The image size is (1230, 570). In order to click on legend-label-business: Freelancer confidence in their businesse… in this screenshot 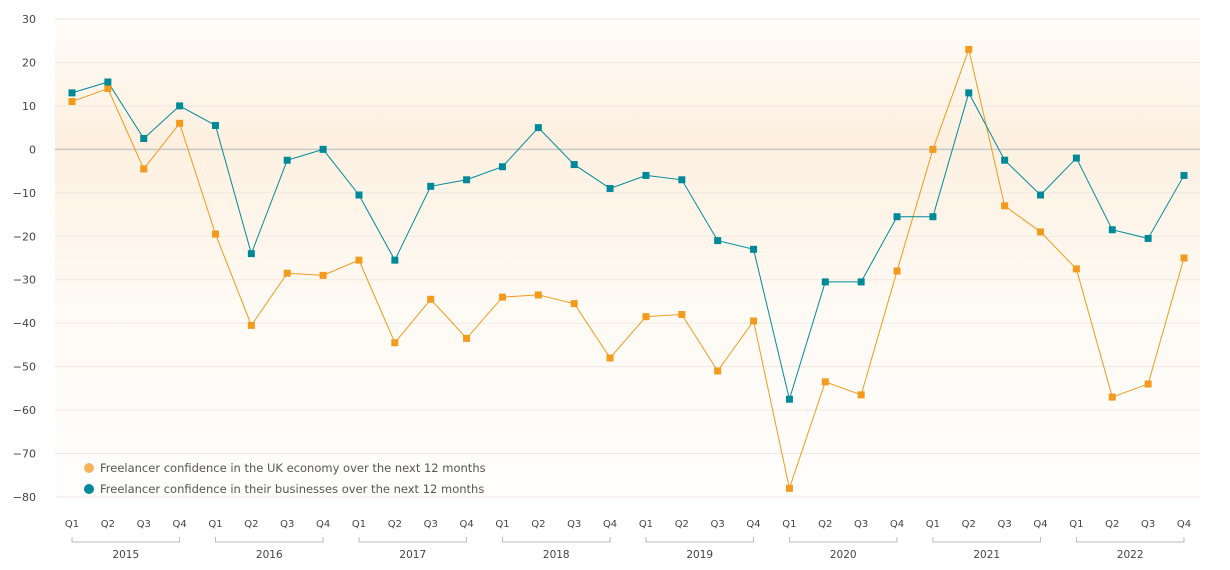, I will do `click(292, 488)`.